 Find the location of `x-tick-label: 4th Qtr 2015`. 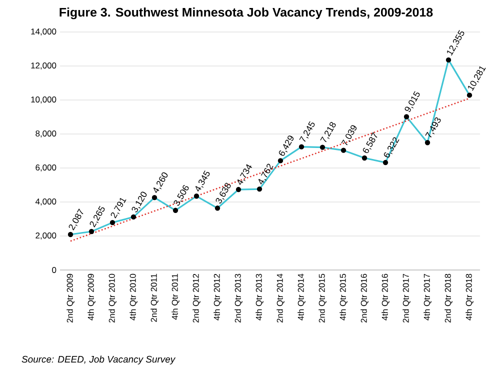

x-tick-label: 4th Qtr 2015 is located at coordinates (344, 297).